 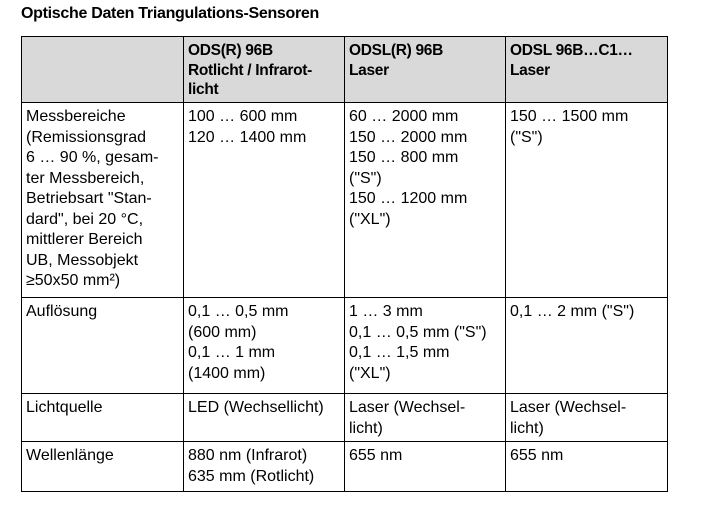 I want to click on cell-line: 0,1 … 1,5 mm, so click(x=399, y=352).